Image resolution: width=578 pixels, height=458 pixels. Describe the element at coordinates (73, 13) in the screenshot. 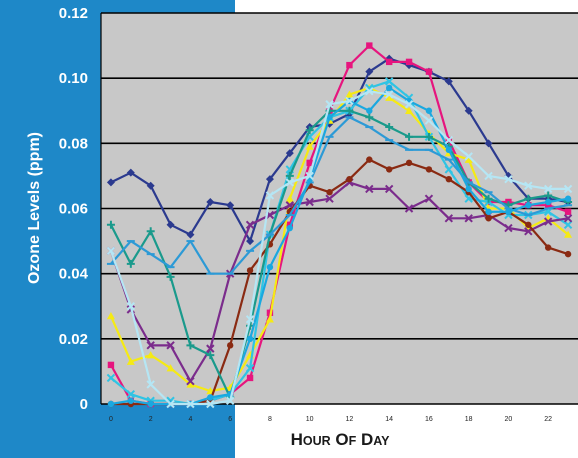

I see `y-tick-label: 0.12` at that location.